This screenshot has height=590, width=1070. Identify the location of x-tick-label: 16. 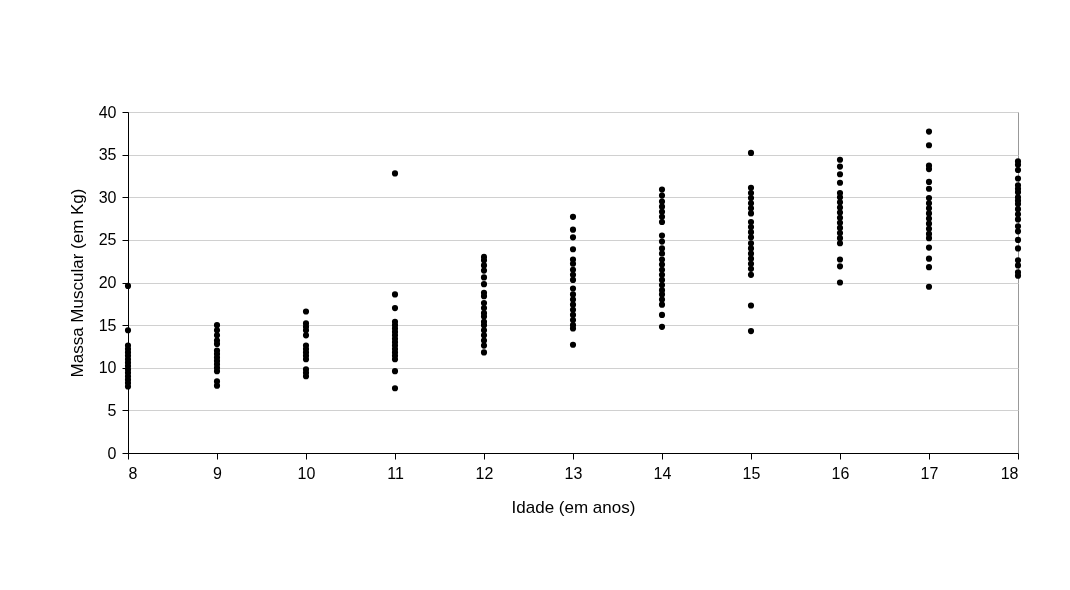
(840, 473).